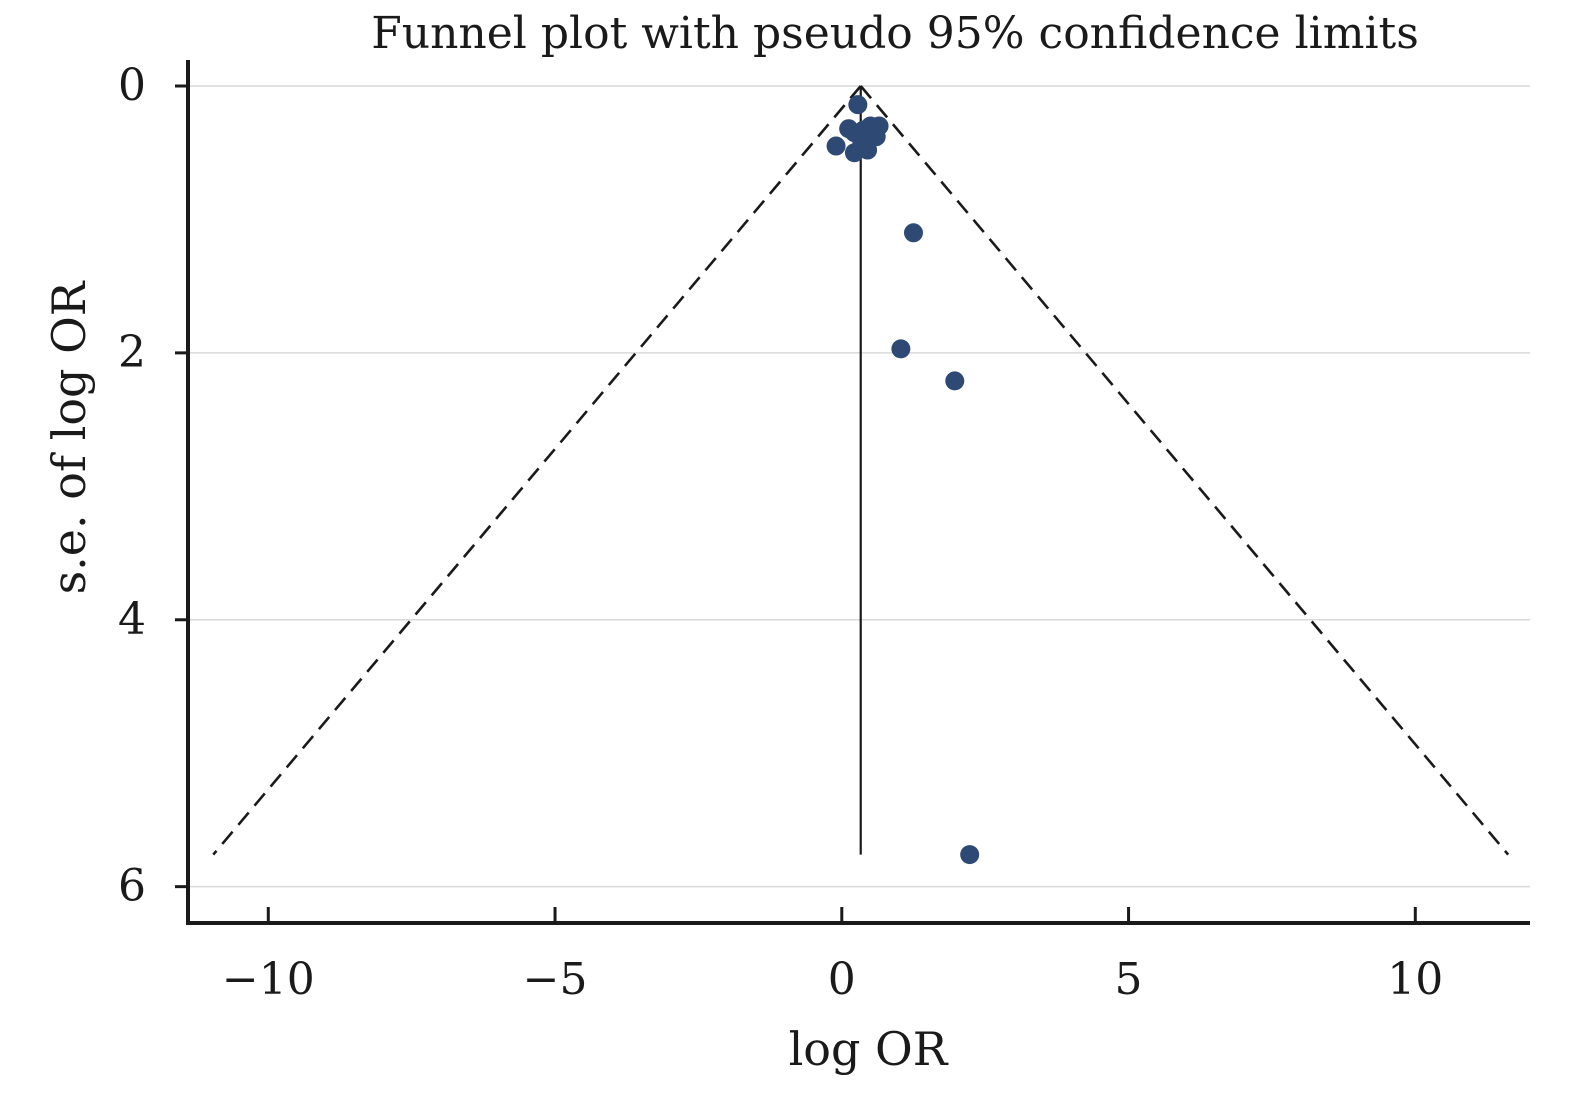  Describe the element at coordinates (69, 437) in the screenshot. I see `y-axis-title: s.e. of log OR` at that location.